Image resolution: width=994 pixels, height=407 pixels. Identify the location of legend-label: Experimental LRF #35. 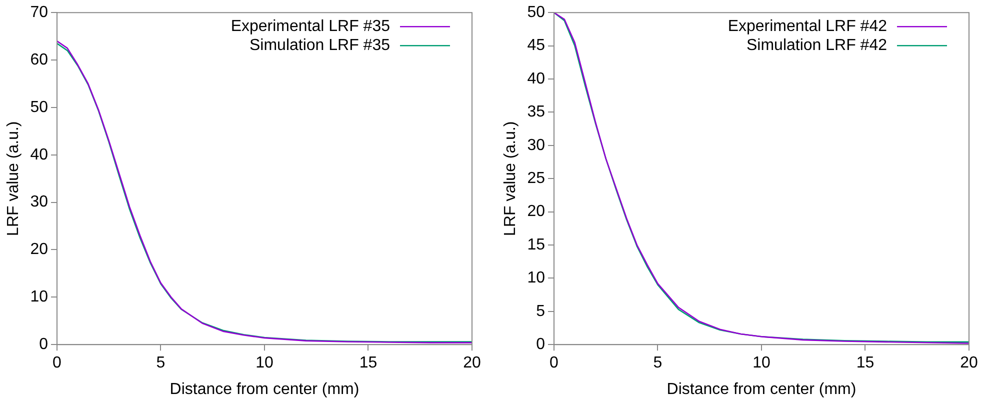
(310, 27).